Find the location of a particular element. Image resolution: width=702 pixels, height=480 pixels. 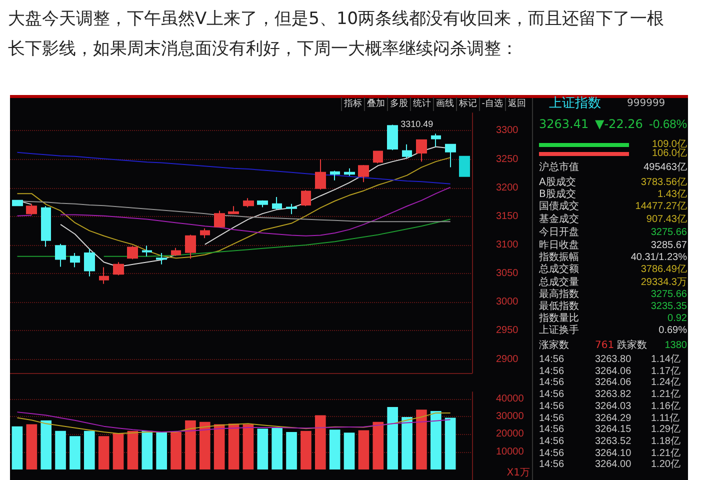

text: 沪总市值 is located at coordinates (559, 168).